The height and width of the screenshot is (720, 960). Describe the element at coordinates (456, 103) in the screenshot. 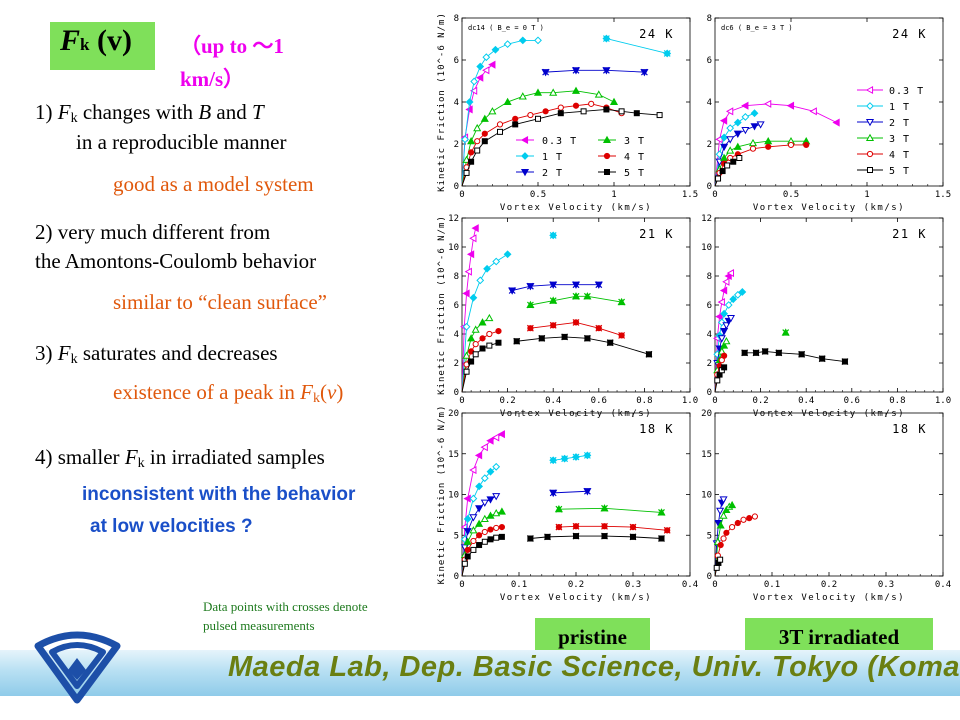

I see `y-tick-label: 4` at that location.